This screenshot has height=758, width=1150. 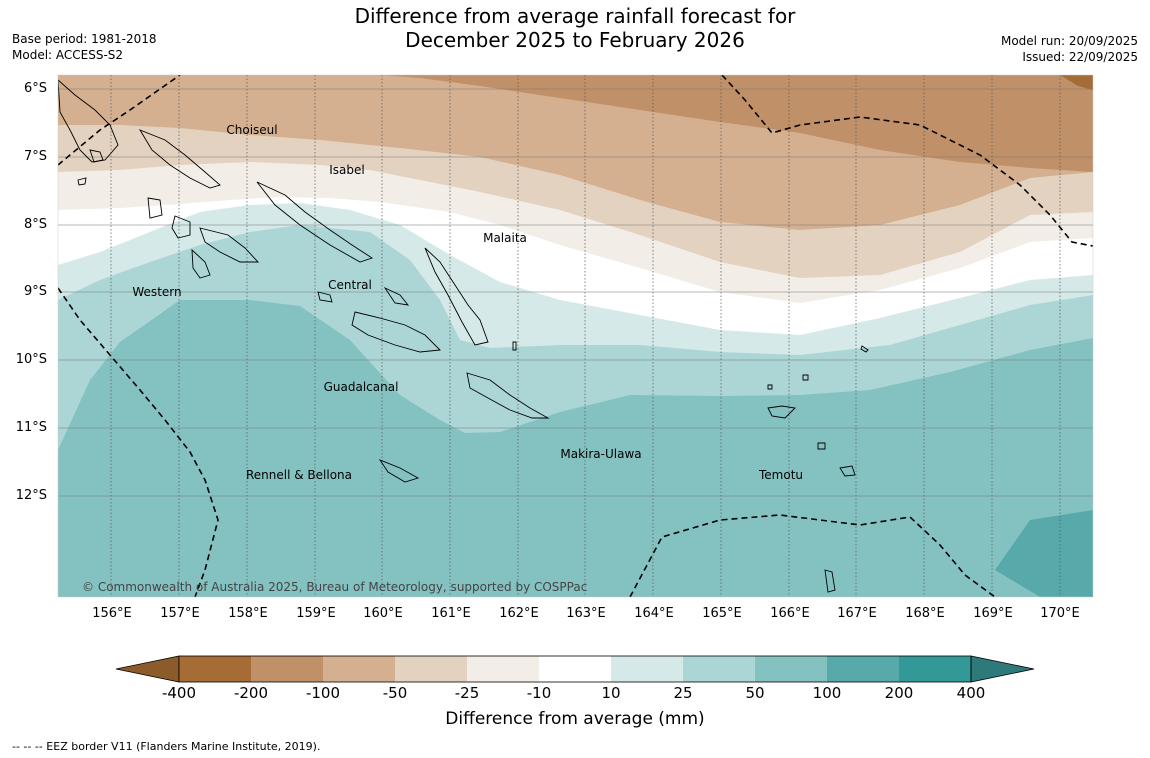 What do you see at coordinates (350, 285) in the screenshot?
I see `region-label-central: Central` at bounding box center [350, 285].